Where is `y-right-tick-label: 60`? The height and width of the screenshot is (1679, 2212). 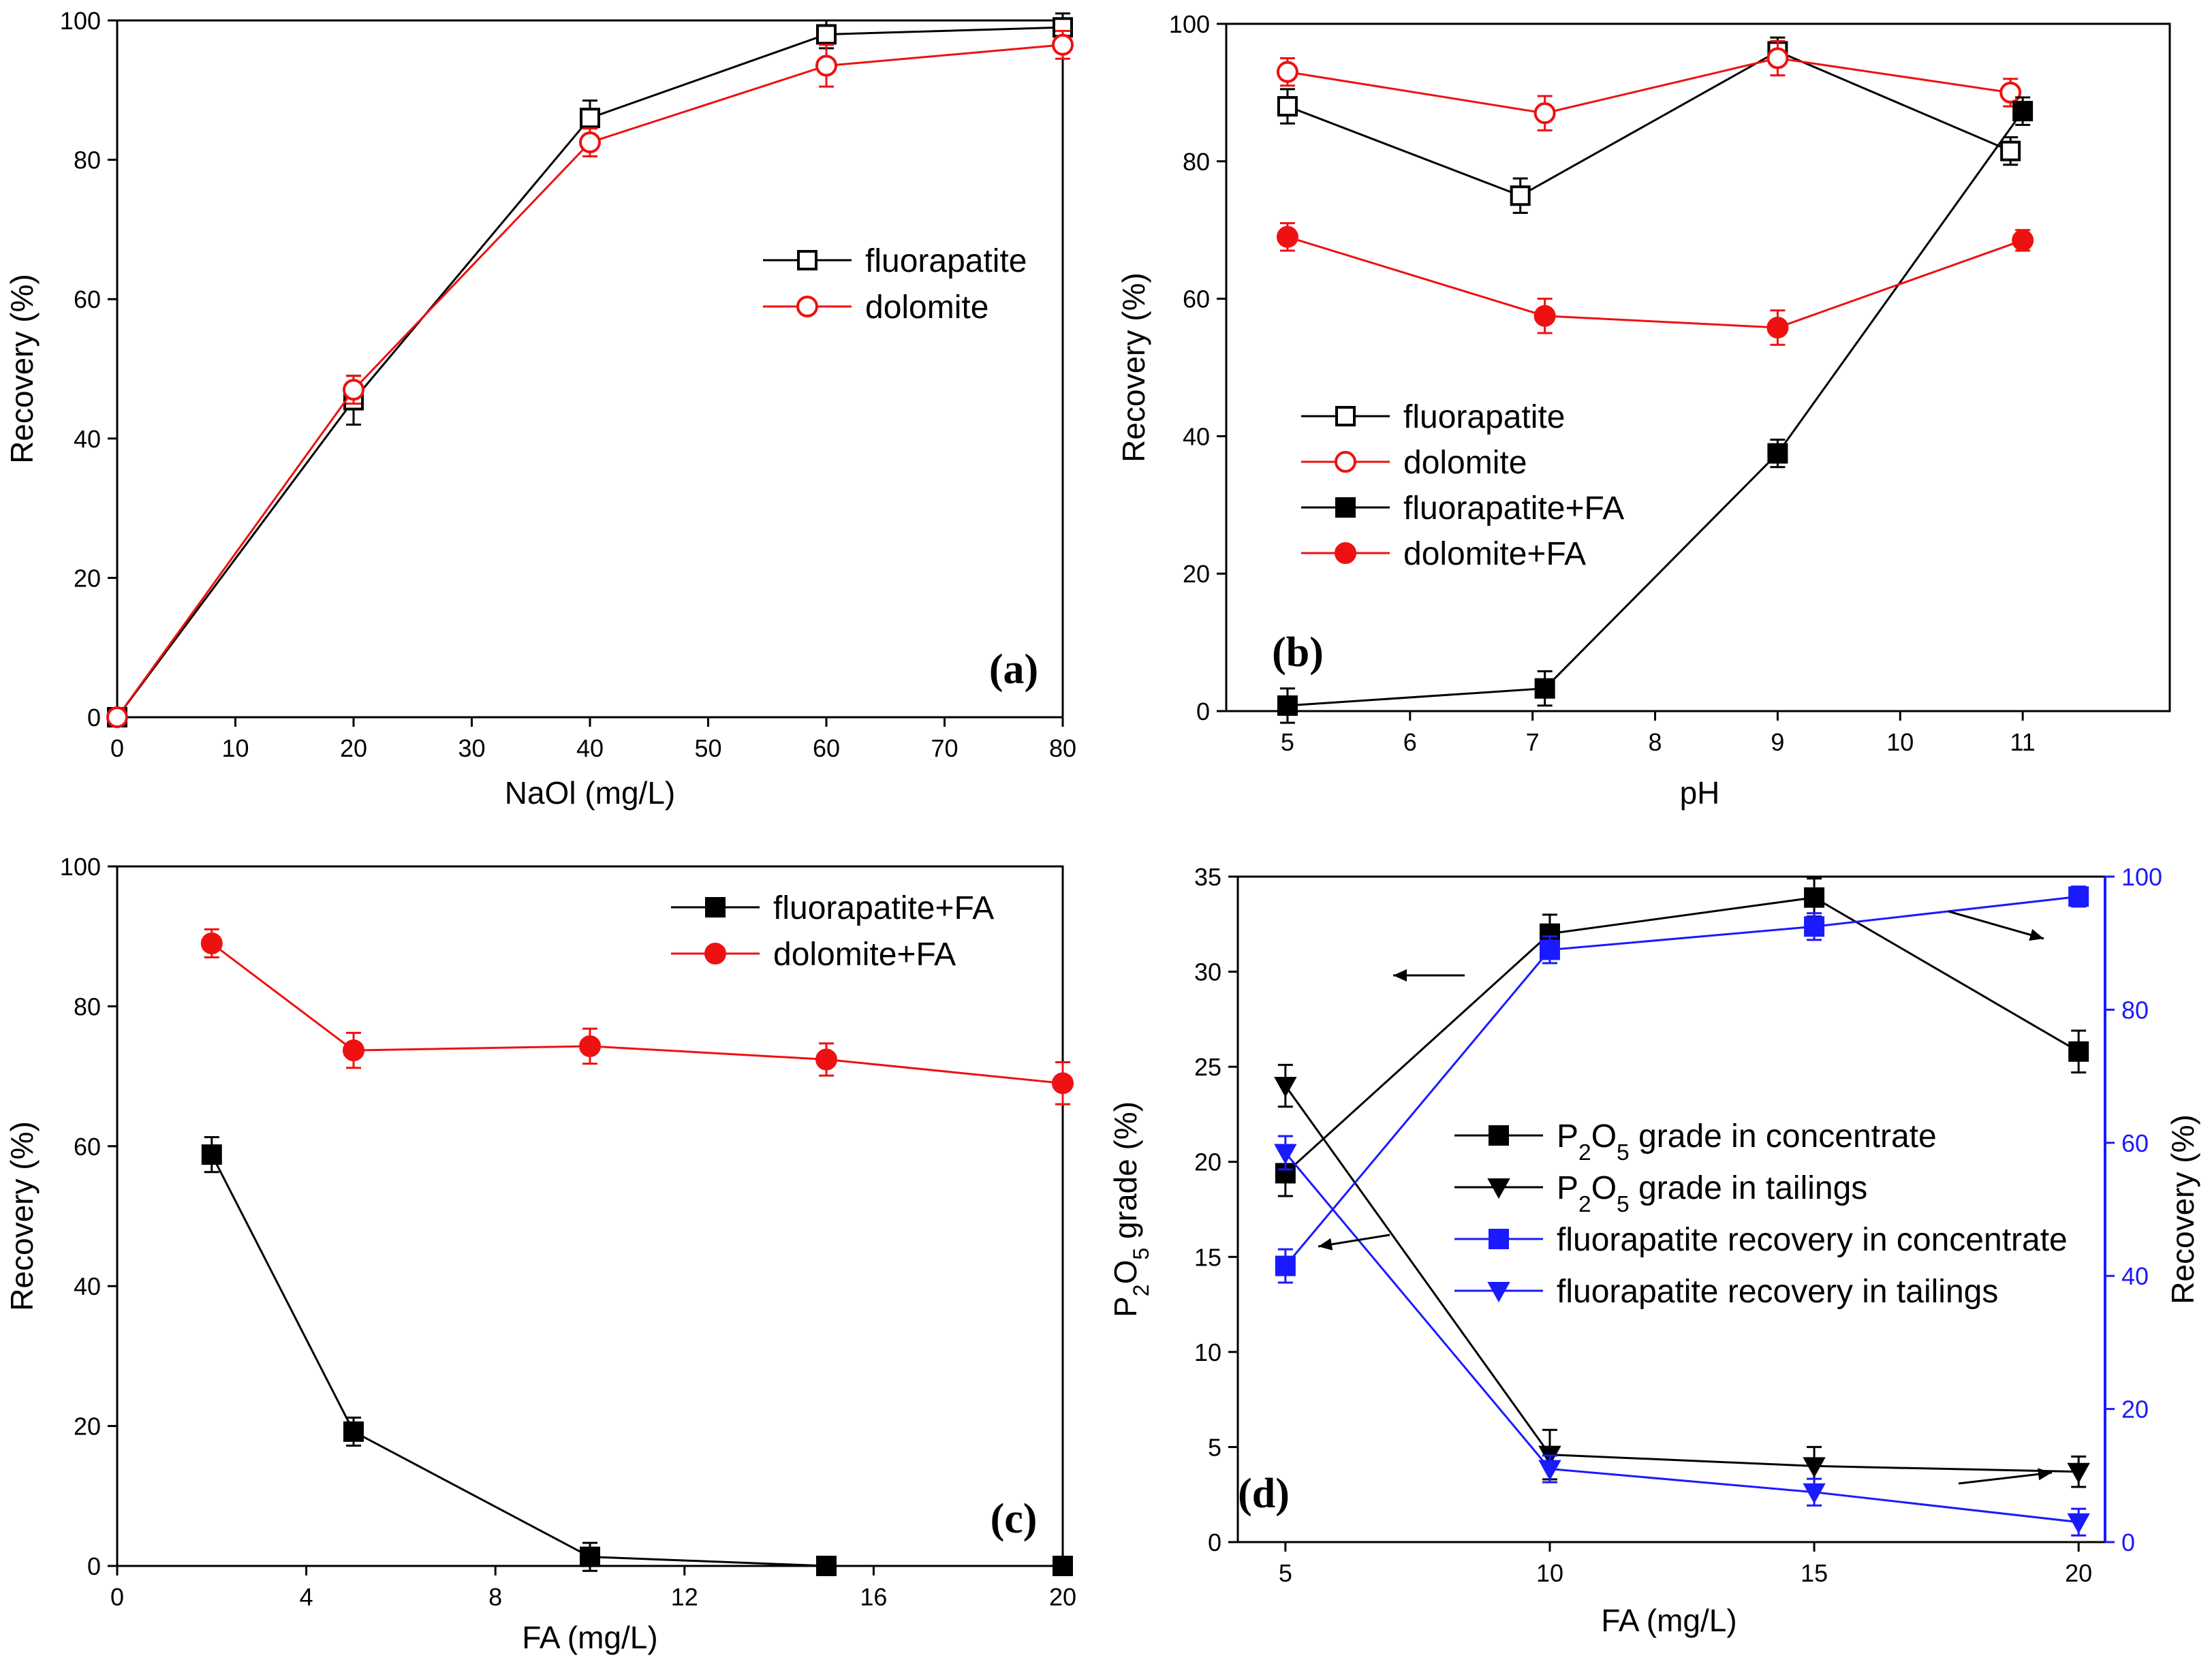 y-right-tick-label: 60 is located at coordinates (2135, 1143).